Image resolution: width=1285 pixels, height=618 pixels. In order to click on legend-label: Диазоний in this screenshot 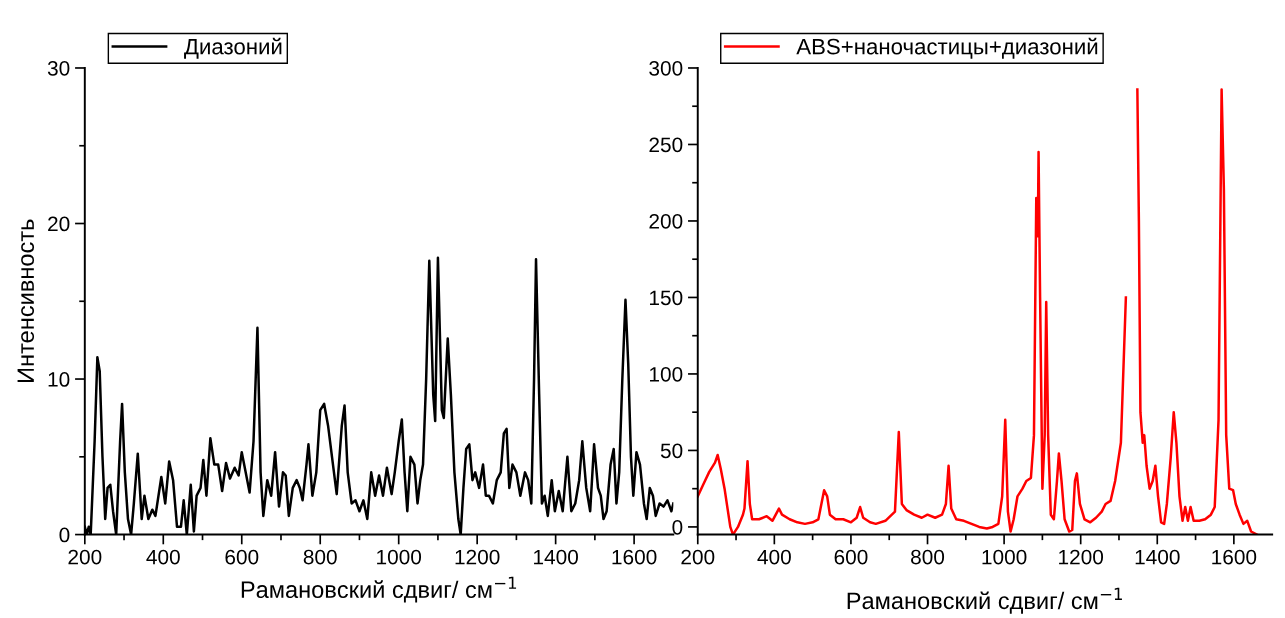, I will do `click(233, 48)`.